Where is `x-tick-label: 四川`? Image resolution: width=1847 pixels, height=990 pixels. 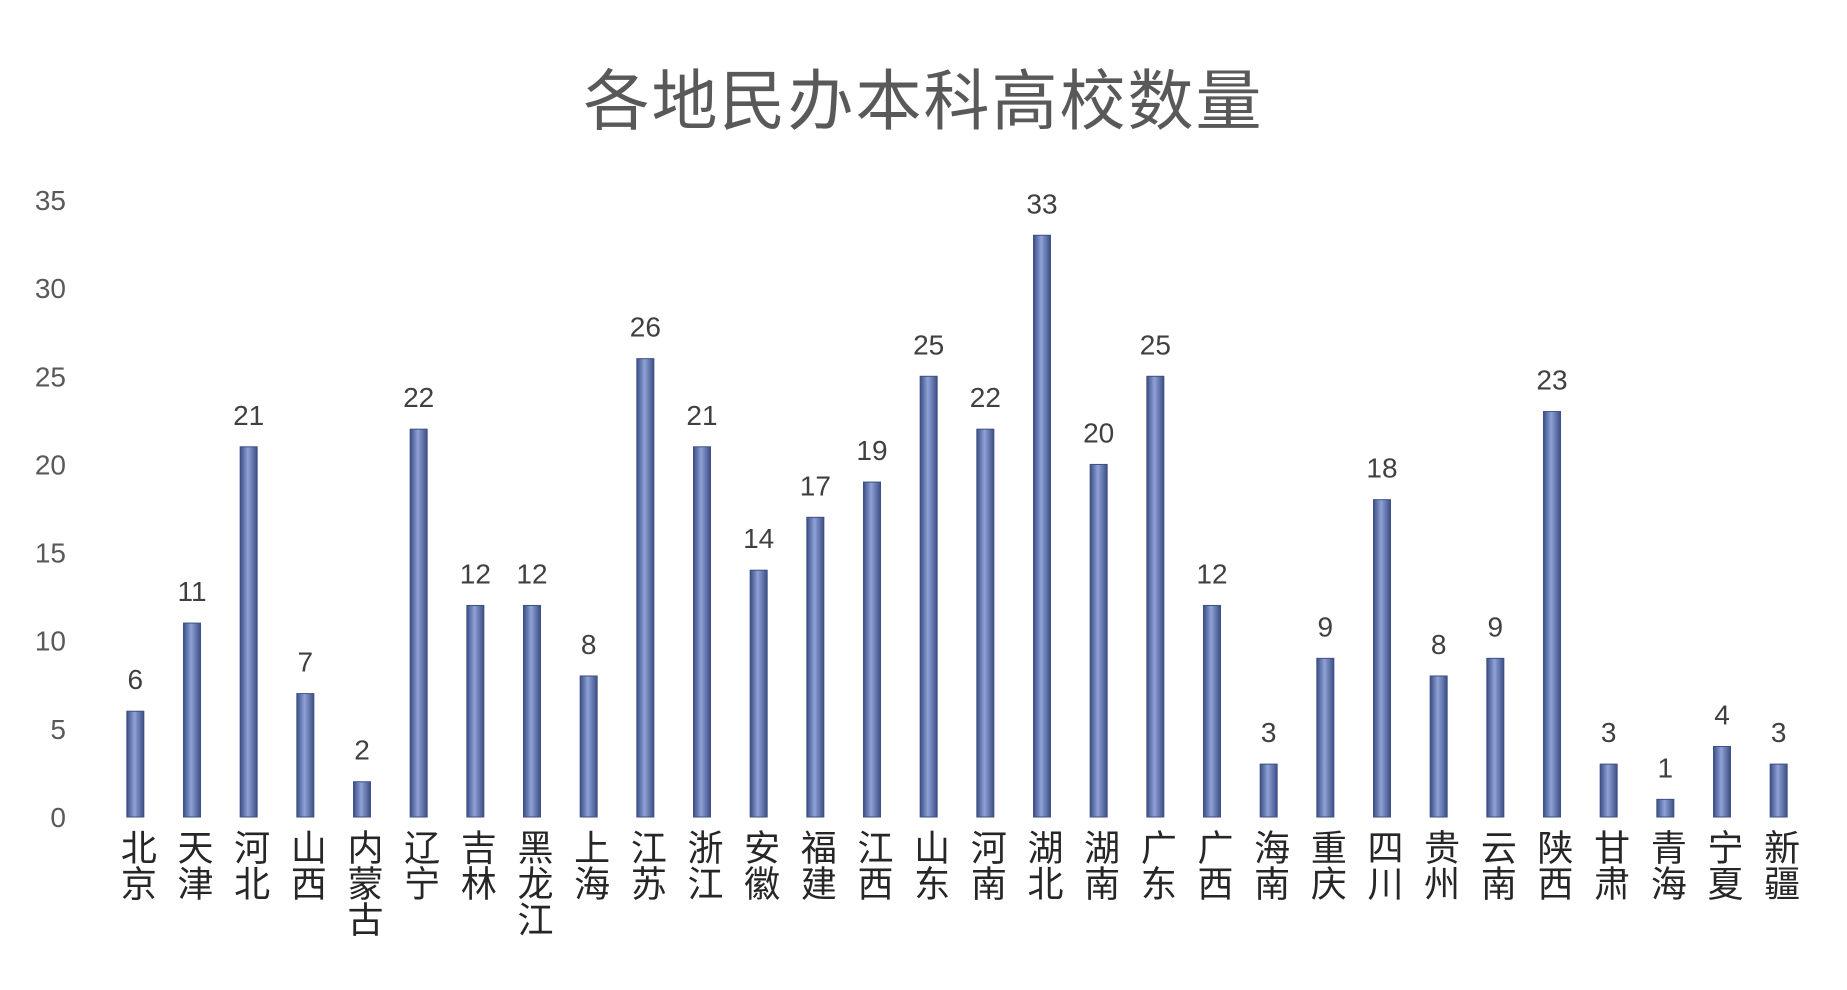 x-tick-label: 四川 is located at coordinates (1382, 865).